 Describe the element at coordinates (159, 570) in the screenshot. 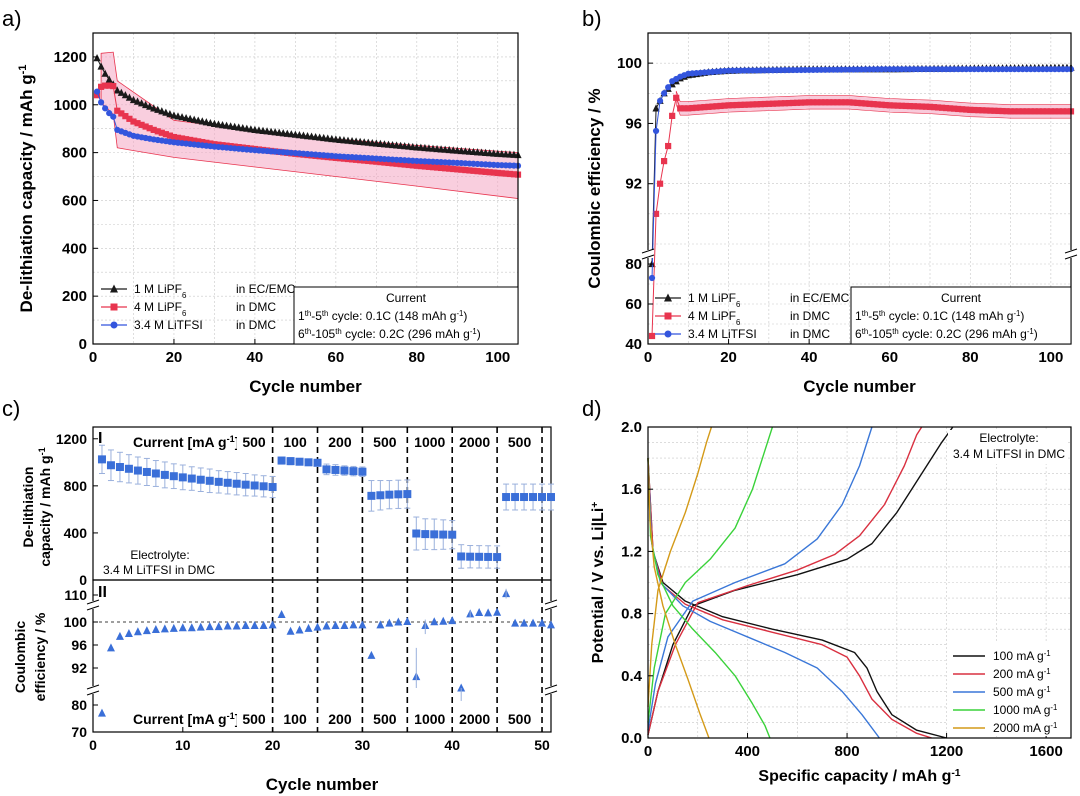

I see `electrolyte-value-c: 3.4 M LiTFSI in DMC` at that location.